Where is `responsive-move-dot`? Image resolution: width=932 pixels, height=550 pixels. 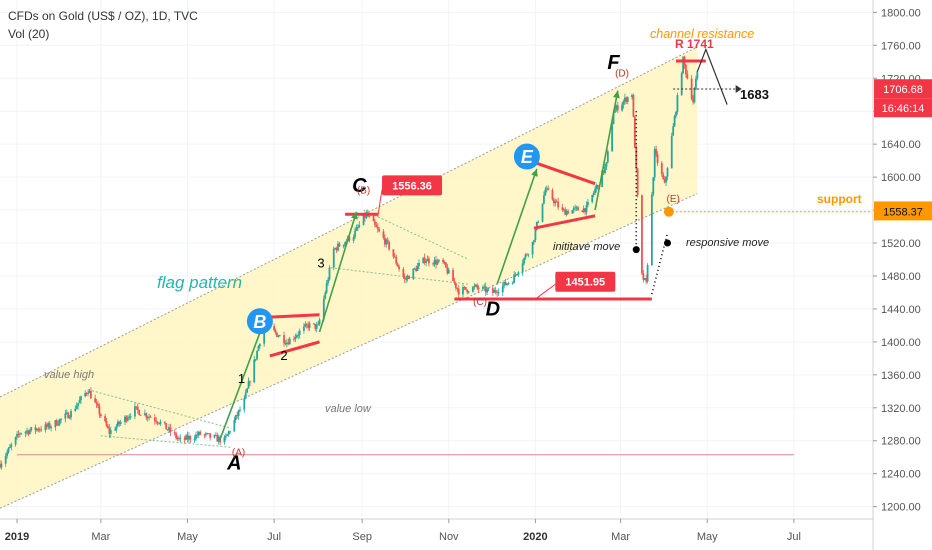 responsive-move-dot is located at coordinates (667, 243).